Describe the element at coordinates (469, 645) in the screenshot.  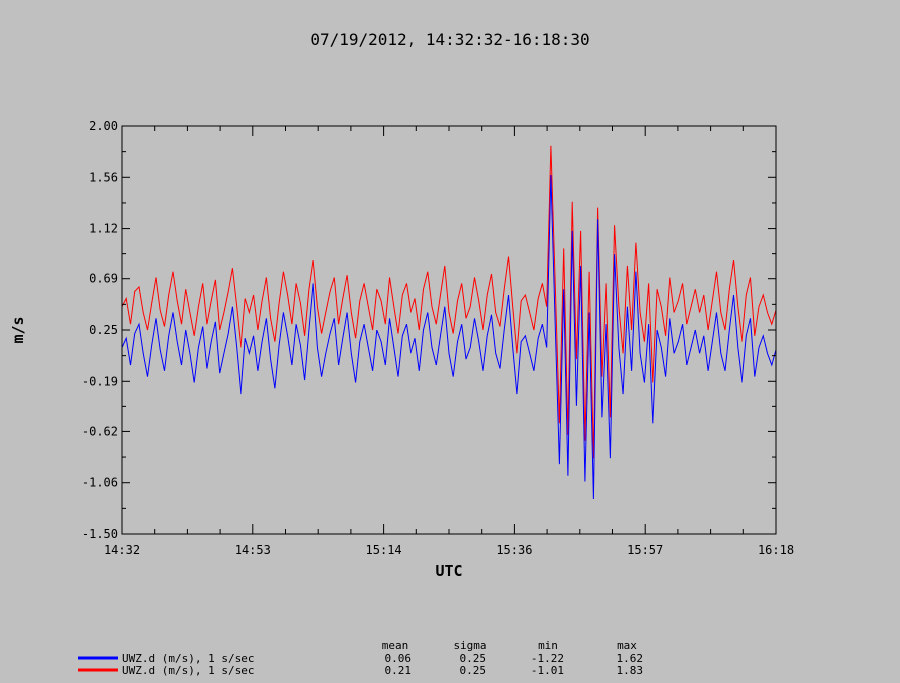
I see `stats-header: sigma` at that location.